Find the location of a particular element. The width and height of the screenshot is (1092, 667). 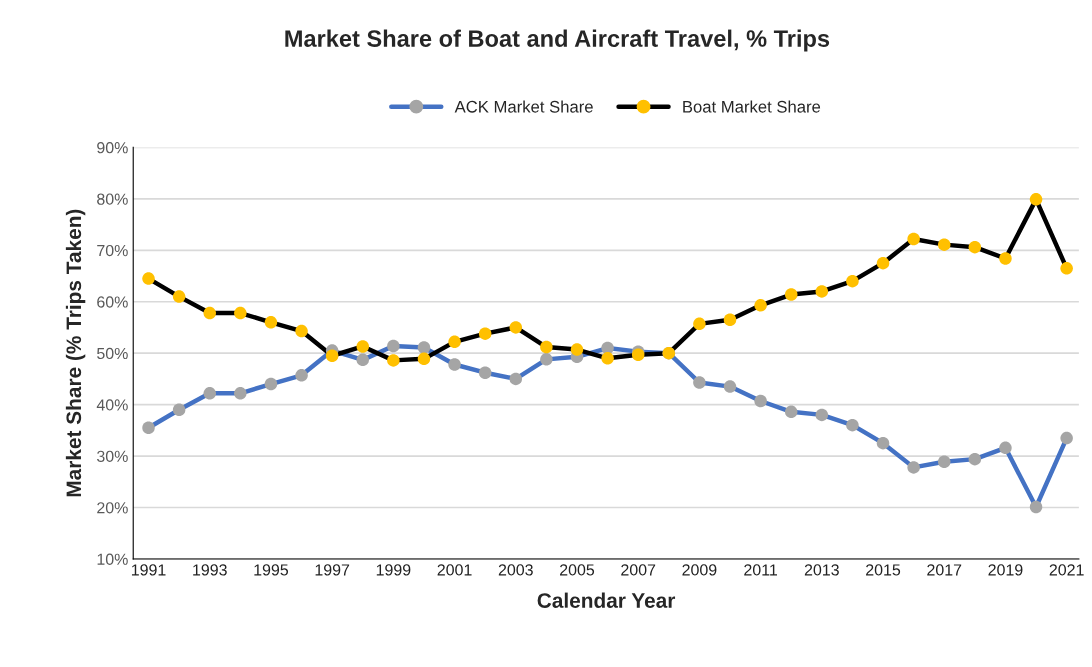

x-tick-label: 1999 is located at coordinates (393, 570).